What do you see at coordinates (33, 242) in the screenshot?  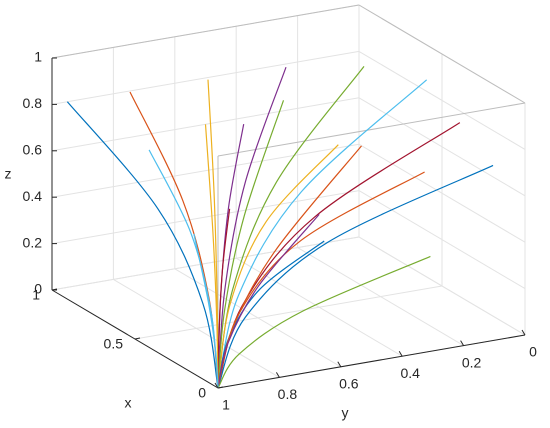 I see `z-tick-label: 0.2` at bounding box center [33, 242].